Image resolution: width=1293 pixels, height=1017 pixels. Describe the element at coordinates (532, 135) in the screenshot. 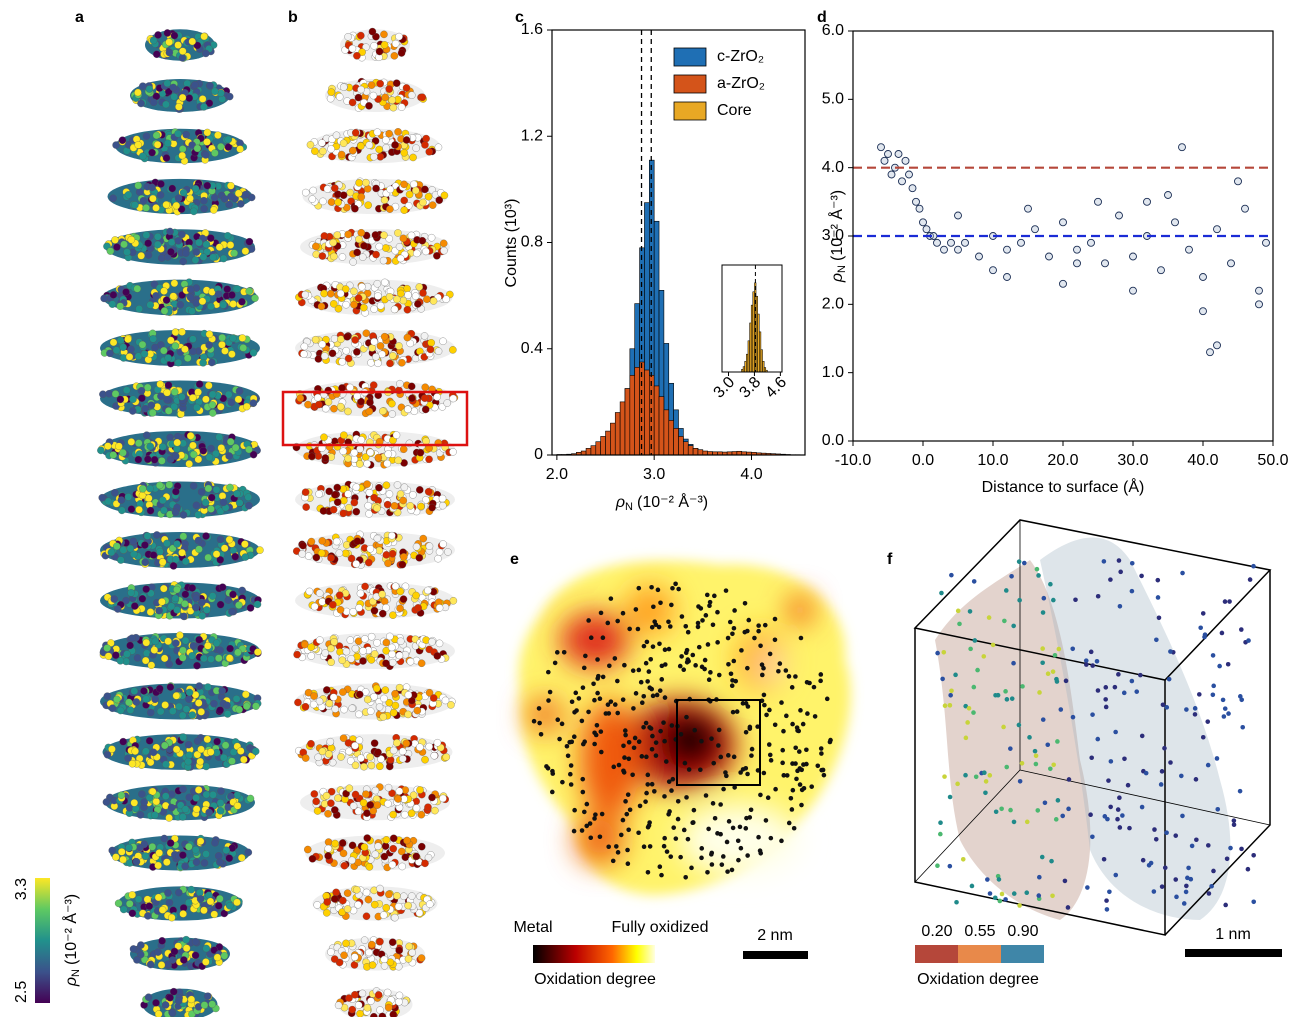

I see `y-tick-label: 1.2` at that location.